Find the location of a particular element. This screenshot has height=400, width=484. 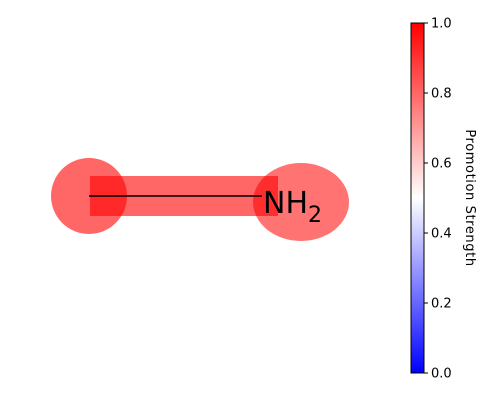

colorbar-tick-label: 1.0 is located at coordinates (441, 24).